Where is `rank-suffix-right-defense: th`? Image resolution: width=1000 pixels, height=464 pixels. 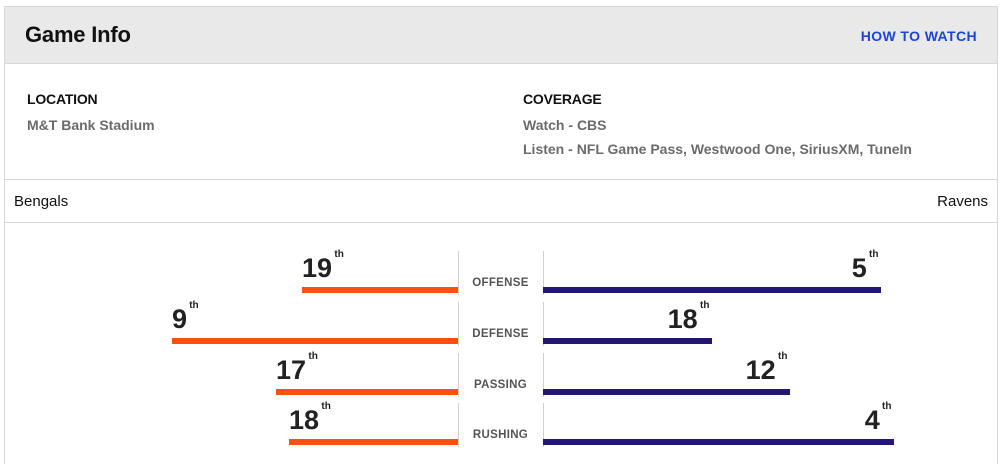 rank-suffix-right-defense: th is located at coordinates (704, 305).